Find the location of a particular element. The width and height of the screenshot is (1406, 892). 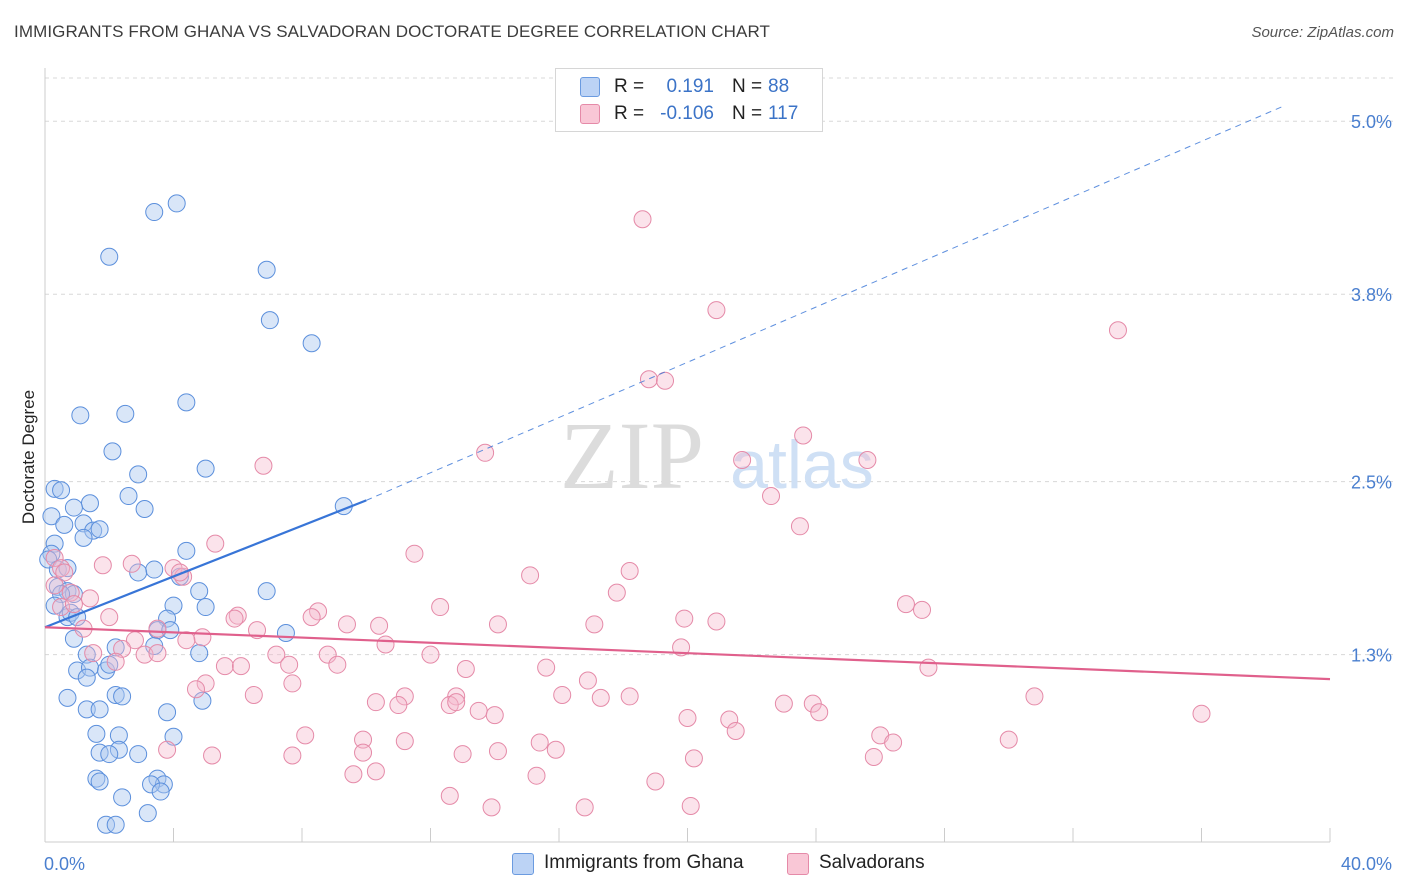

y-tick-label: 5.0% is located at coordinates (1371, 122).